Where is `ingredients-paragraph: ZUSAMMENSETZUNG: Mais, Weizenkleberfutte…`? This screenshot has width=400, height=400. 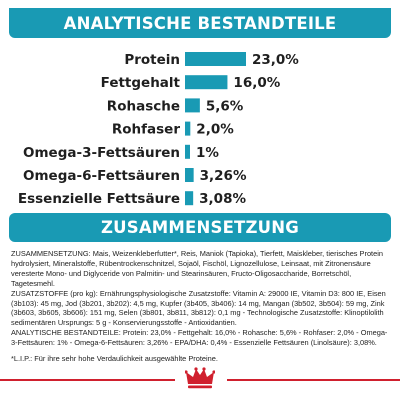 ingredients-paragraph: ZUSAMMENSETZUNG: Mais, Weizenkleberfutte… is located at coordinates (197, 268).